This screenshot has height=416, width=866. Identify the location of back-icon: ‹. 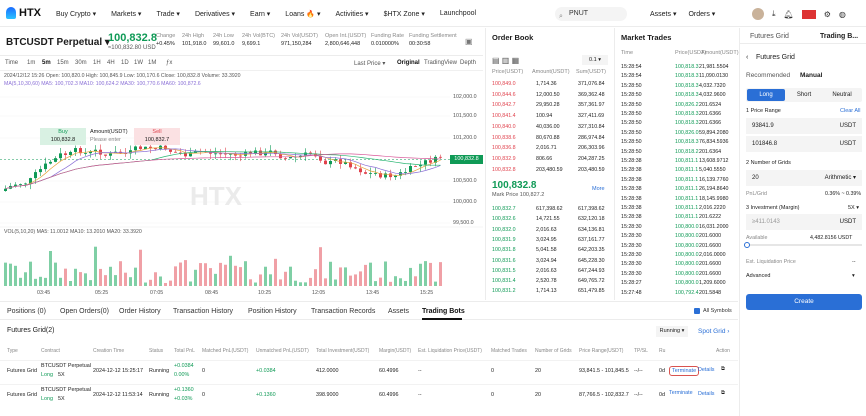
(747, 57).